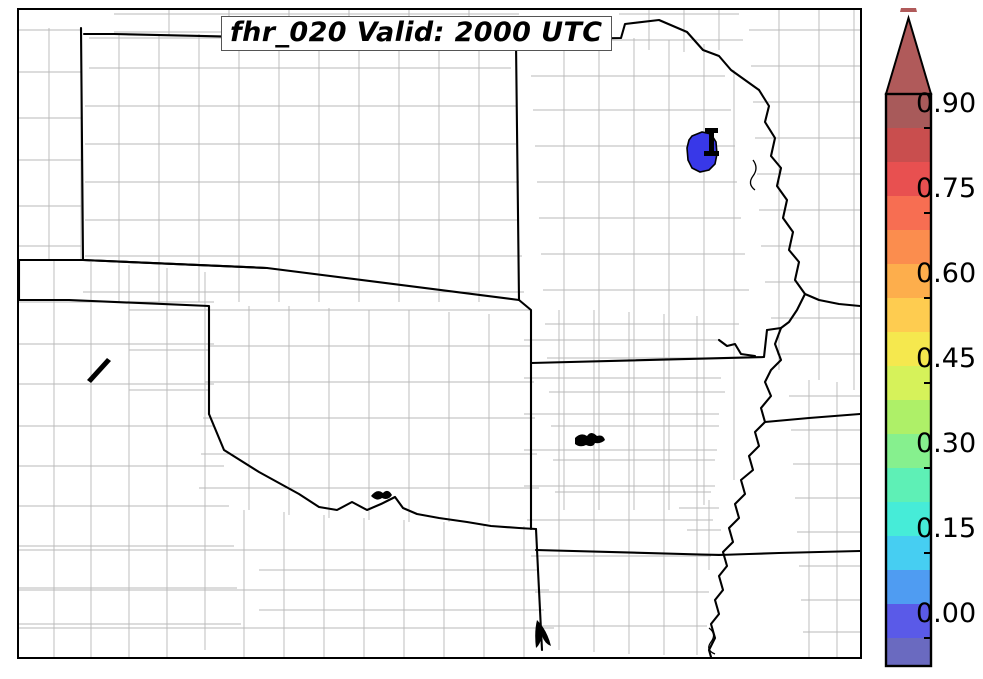 Image resolution: width=983 pixels, height=679 pixels. What do you see at coordinates (590, 440) in the screenshot?
I see `observation-marker-south-missouri` at bounding box center [590, 440].